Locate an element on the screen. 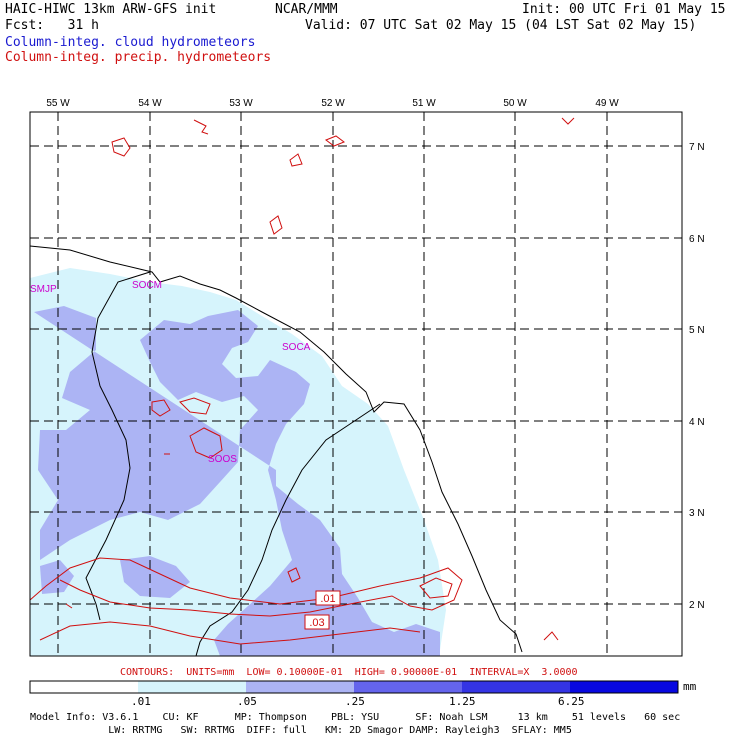 This screenshot has width=740, height=740. lat-label-7n: 7 N is located at coordinates (697, 147).